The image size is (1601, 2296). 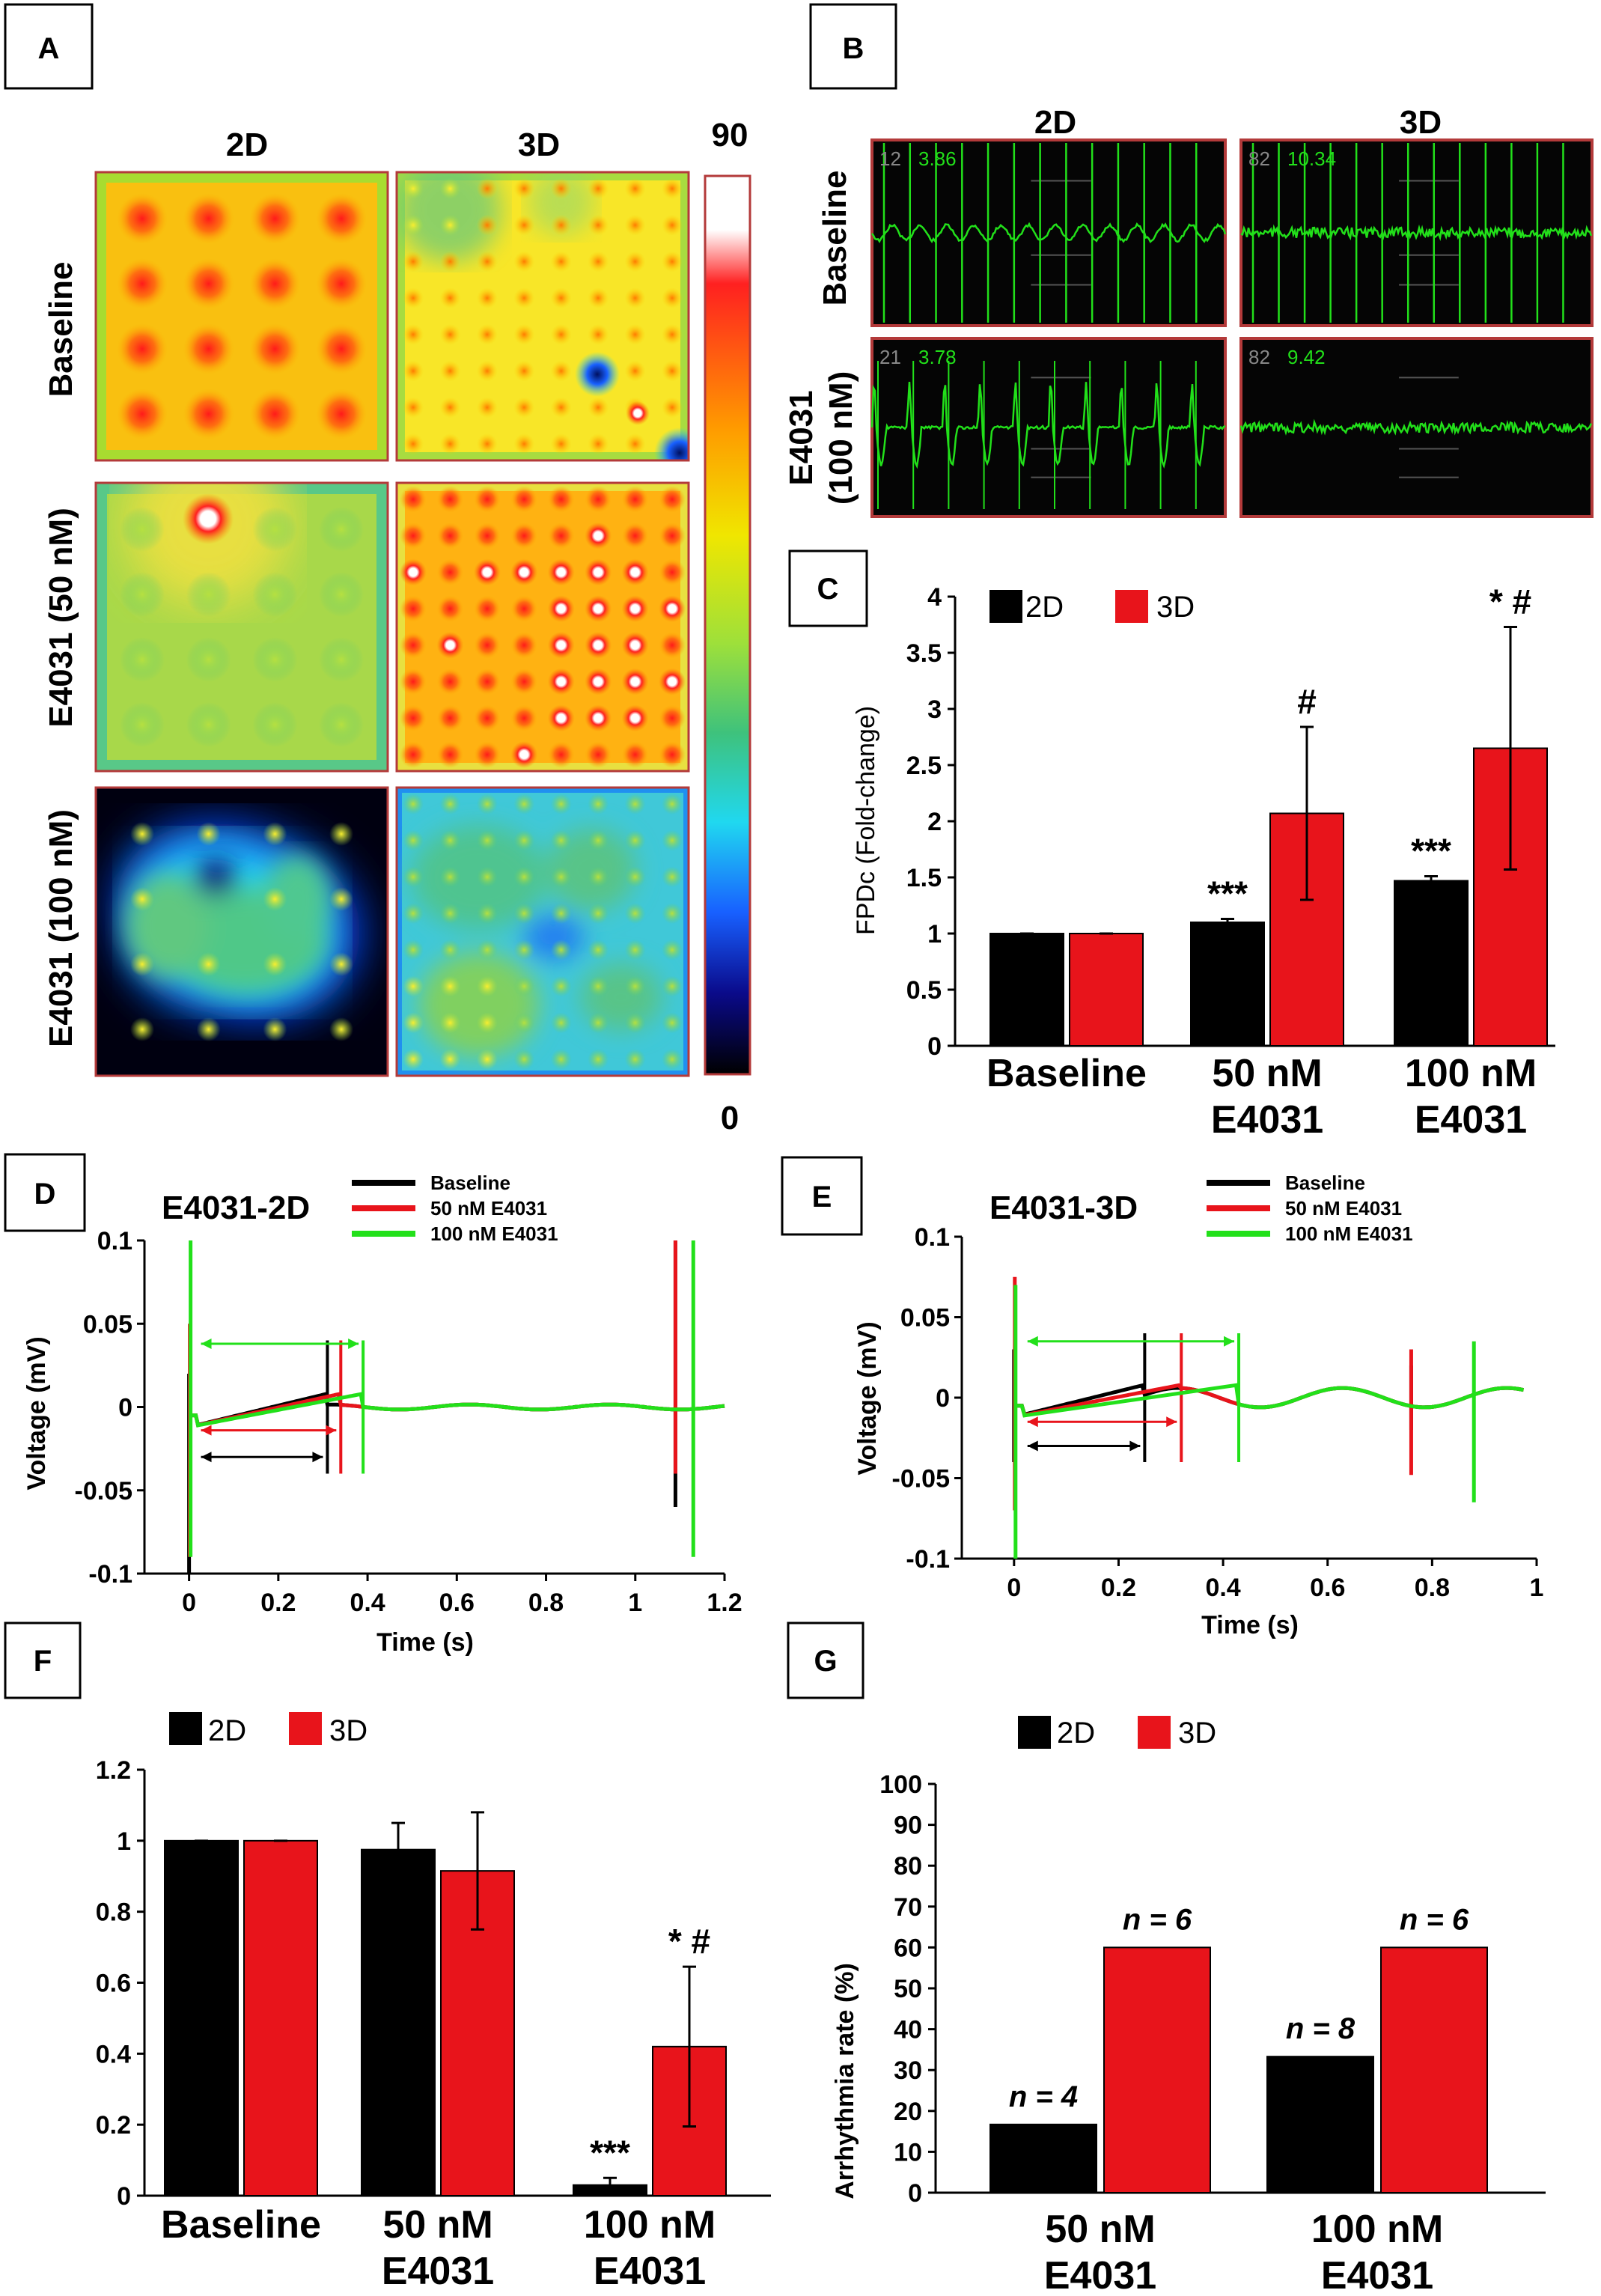 I want to click on n-label: n = 4, so click(x=1044, y=2096).